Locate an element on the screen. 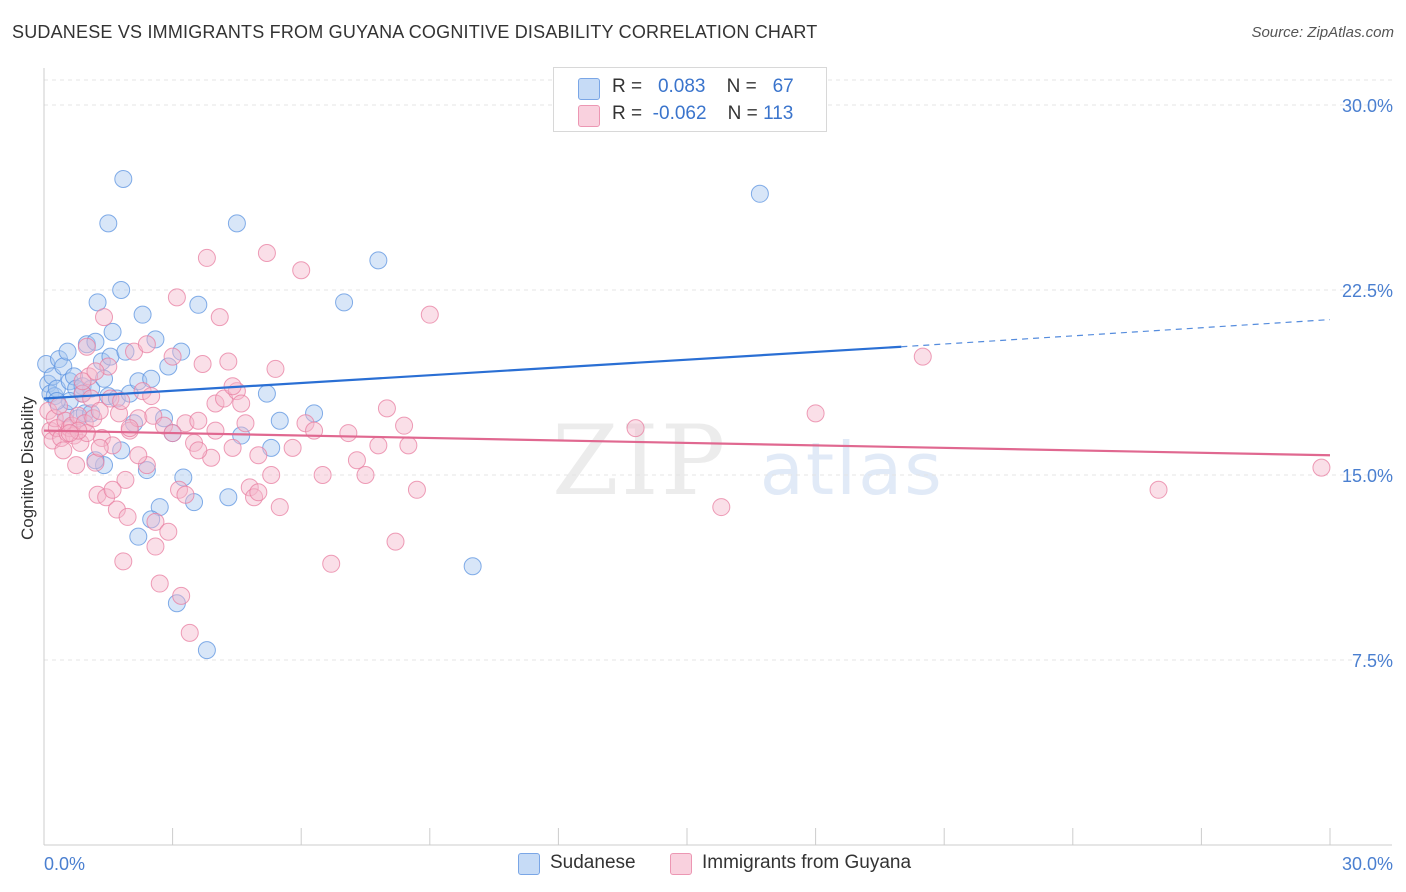  y-tick-label: 22.5% is located at coordinates (1367, 291).